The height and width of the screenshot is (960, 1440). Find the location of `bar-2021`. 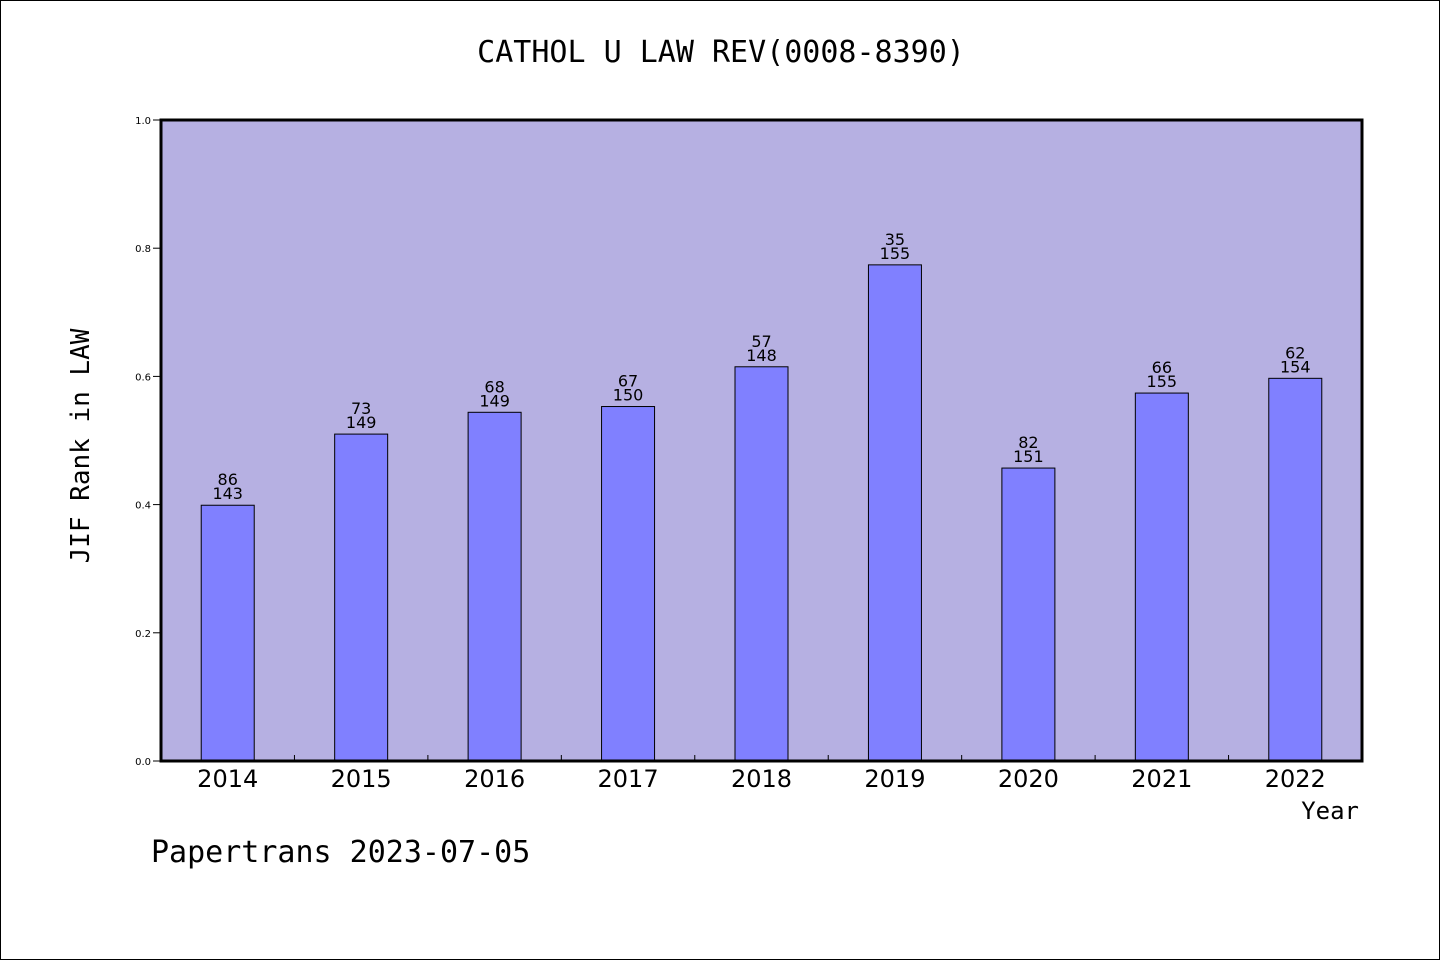

bar-2021 is located at coordinates (1161, 577).